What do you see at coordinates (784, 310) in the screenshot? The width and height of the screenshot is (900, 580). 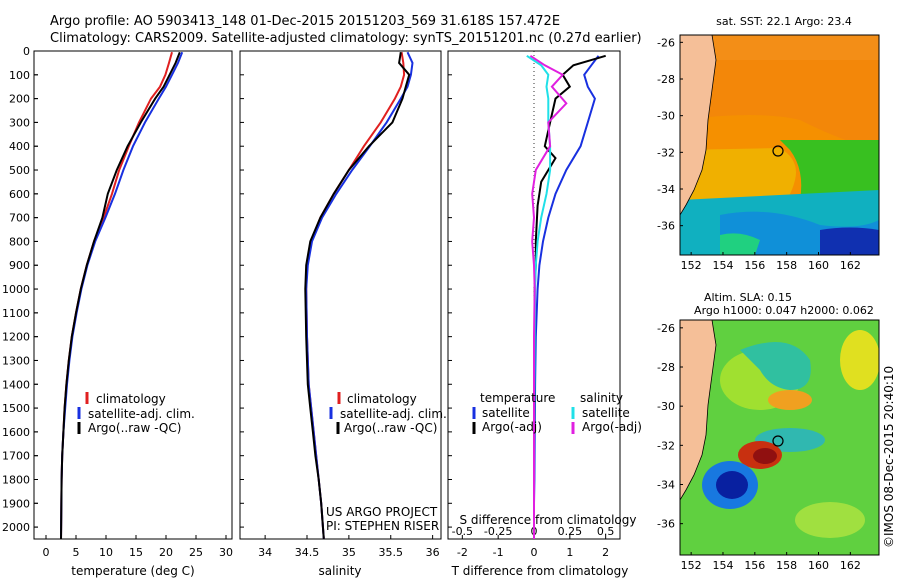 I see `sla-map-title-2: Argo h1000: 0.047 h2000: 0.062` at bounding box center [784, 310].